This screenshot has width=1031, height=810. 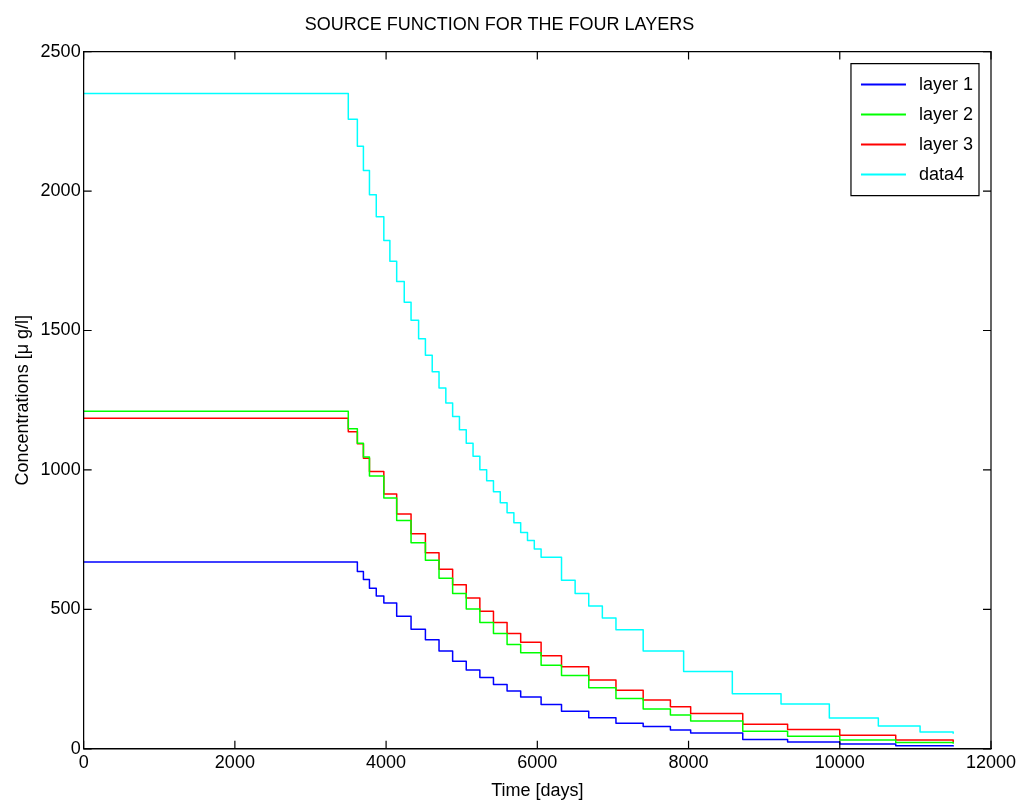 What do you see at coordinates (945, 143) in the screenshot?
I see `legend-label: layer 3` at bounding box center [945, 143].